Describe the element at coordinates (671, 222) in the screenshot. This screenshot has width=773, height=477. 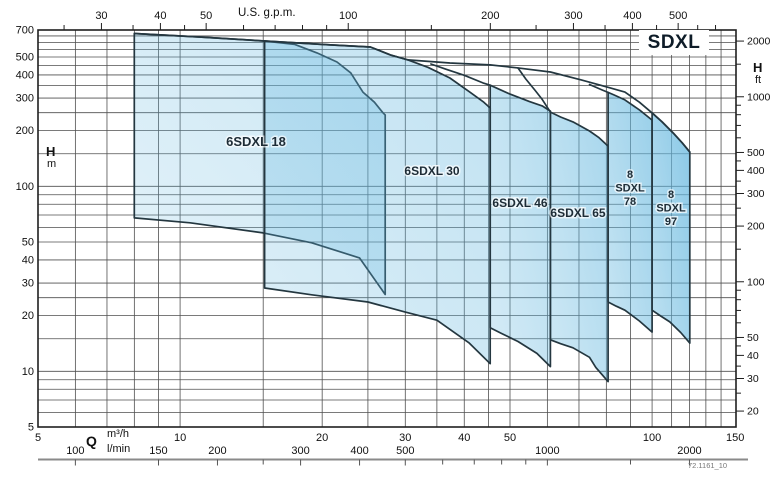
I see `region-label: 97` at that location.